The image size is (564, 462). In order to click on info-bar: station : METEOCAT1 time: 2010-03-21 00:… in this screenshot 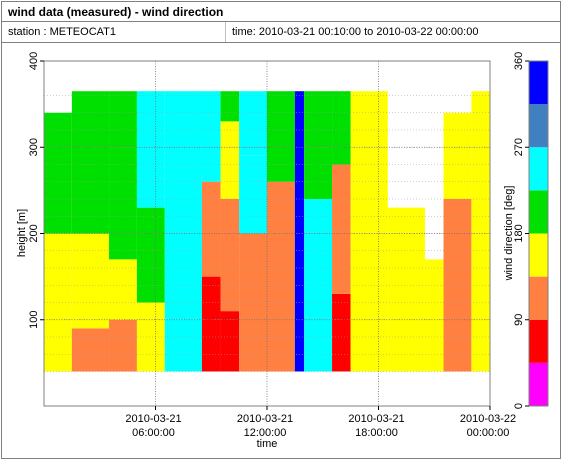, I will do `click(281, 32)`.